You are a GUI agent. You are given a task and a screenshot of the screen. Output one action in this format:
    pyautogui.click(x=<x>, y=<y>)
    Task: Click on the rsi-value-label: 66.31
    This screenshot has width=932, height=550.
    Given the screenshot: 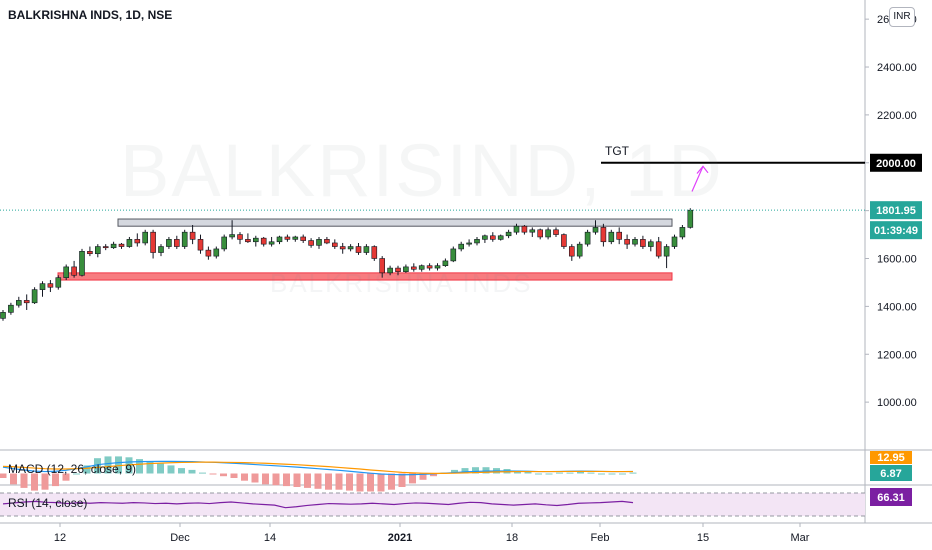 What is the action you would take?
    pyautogui.click(x=891, y=498)
    